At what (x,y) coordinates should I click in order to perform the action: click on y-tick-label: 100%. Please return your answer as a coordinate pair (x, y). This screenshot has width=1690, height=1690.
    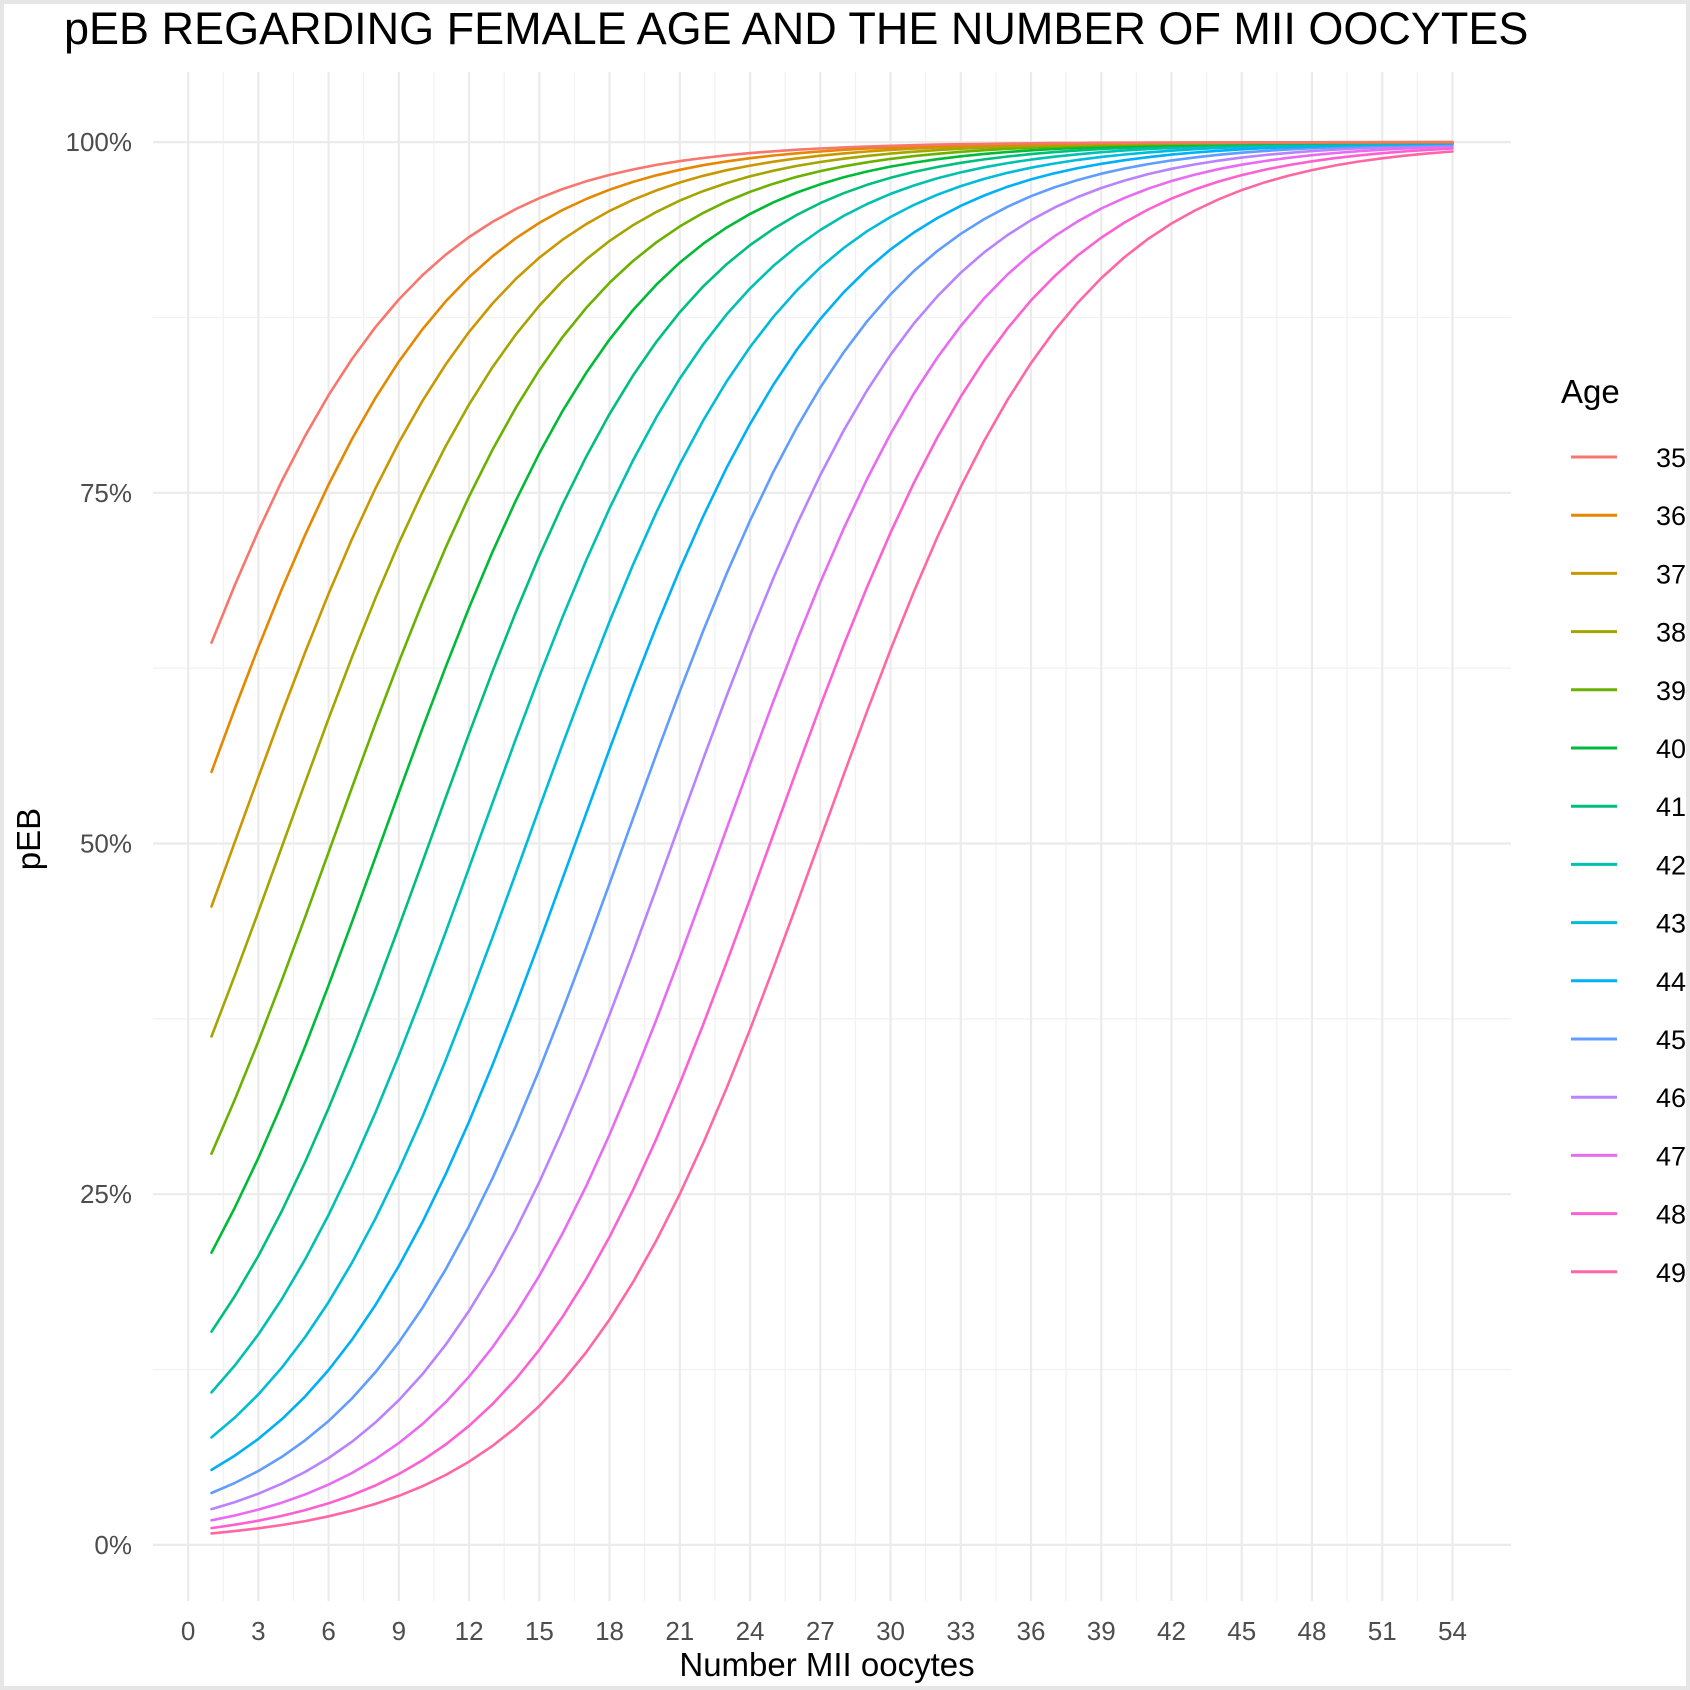
    Looking at the image, I should click on (99, 142).